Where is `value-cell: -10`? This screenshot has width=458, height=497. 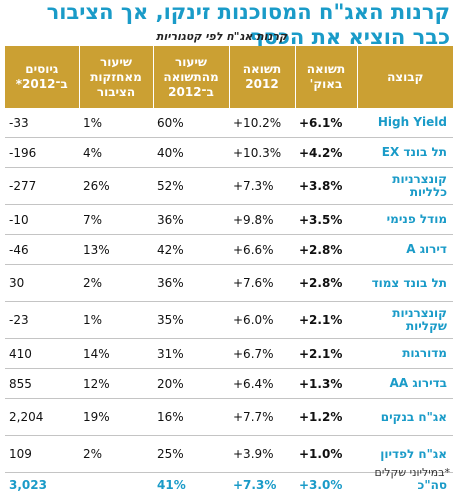 value-cell: -10 is located at coordinates (42, 220).